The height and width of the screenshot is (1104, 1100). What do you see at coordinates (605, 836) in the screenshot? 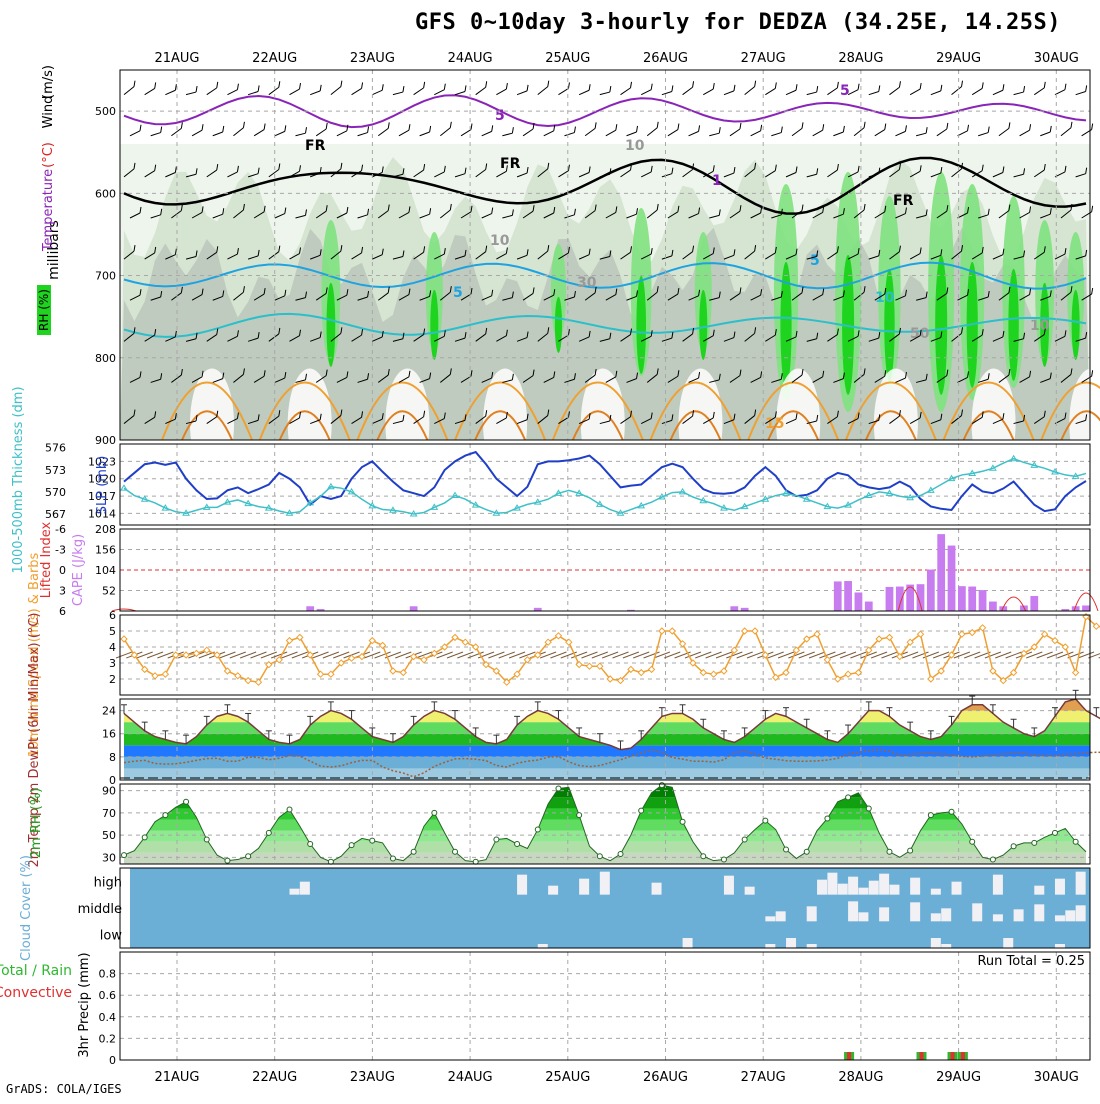
I see `rh-band` at bounding box center [605, 836].